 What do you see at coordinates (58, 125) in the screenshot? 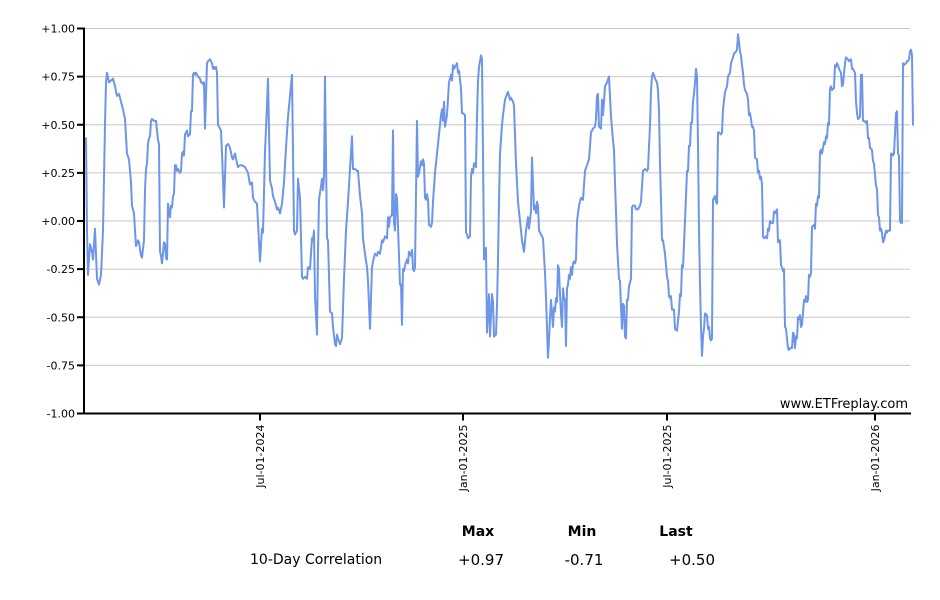
I see `y-tick-label: +0.50` at bounding box center [58, 125].